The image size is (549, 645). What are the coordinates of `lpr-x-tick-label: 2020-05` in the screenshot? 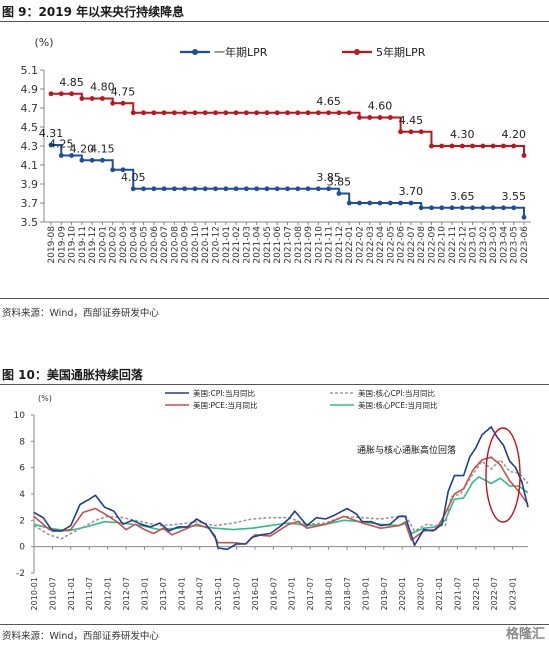 It's located at (145, 245).